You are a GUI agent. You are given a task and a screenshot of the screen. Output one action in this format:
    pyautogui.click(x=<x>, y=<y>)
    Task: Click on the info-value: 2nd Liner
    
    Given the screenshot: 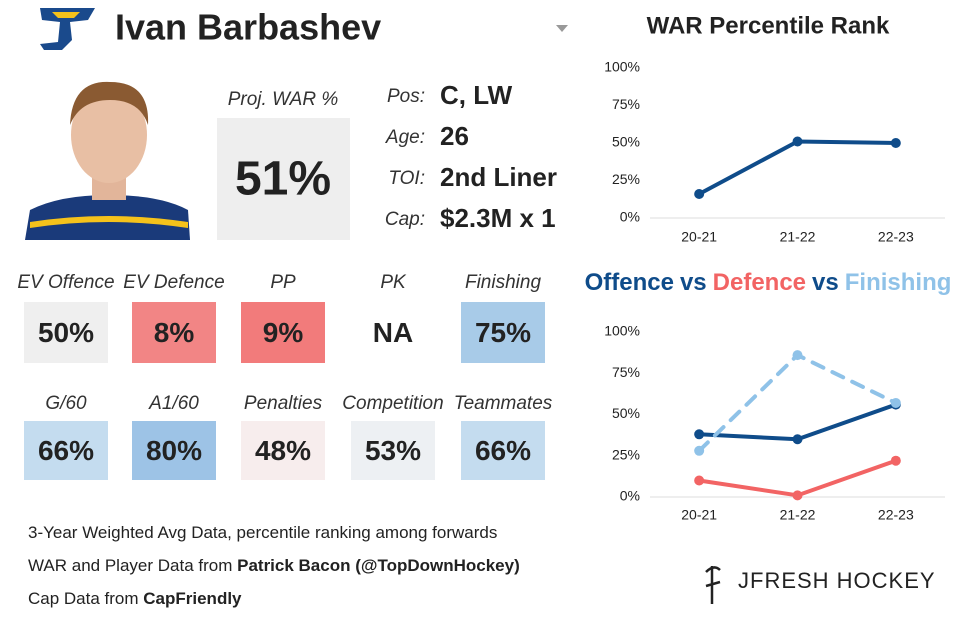 What is the action you would take?
    pyautogui.click(x=498, y=177)
    